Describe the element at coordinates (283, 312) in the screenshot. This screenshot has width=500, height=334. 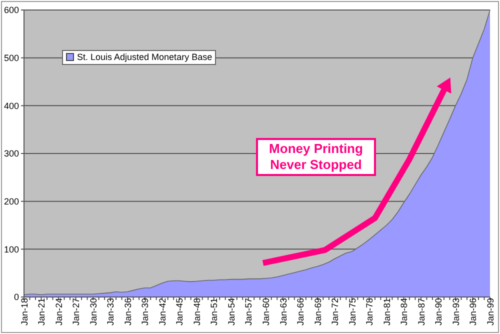
I see `x-tick-label: Jan-63` at that location.